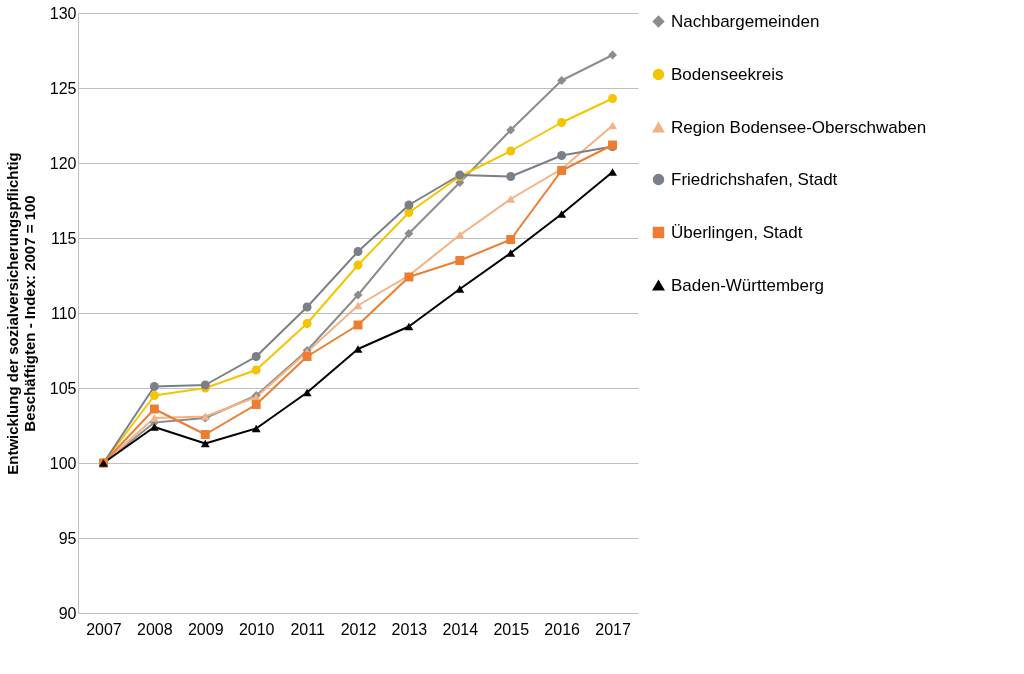 This screenshot has width=1024, height=674. I want to click on legend-label: Region Bodensee-Oberschwaben, so click(799, 127).